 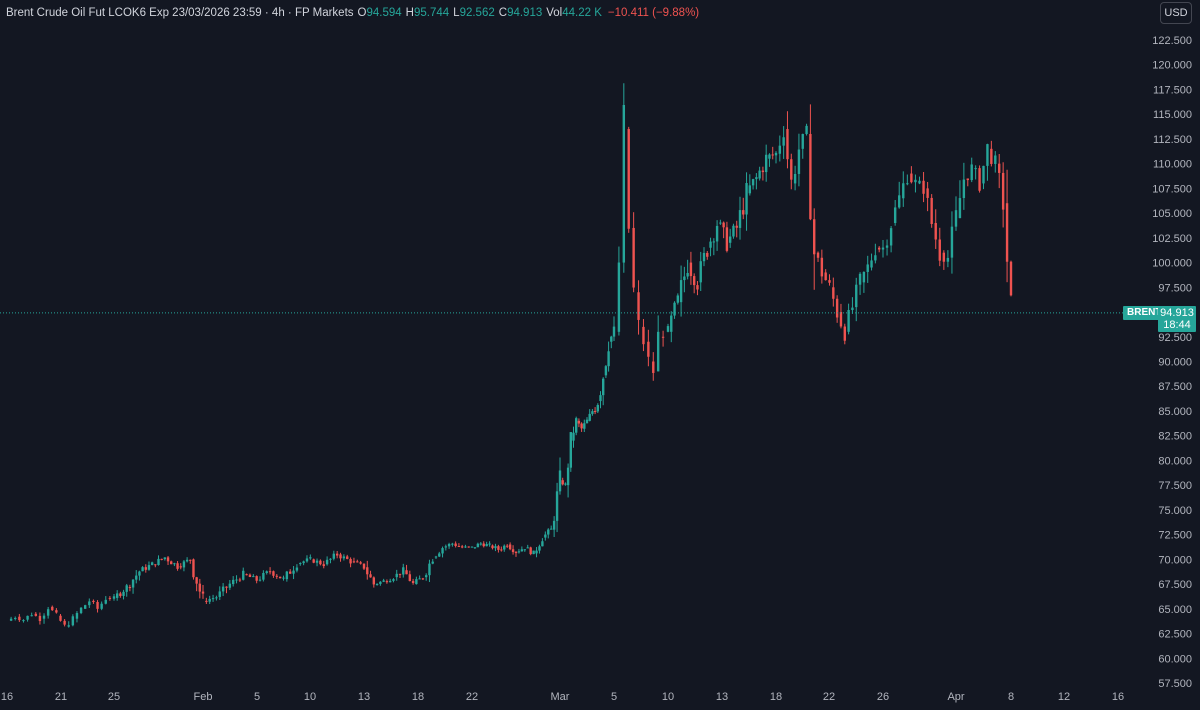 I want to click on high-value: 95.744, so click(x=431, y=13).